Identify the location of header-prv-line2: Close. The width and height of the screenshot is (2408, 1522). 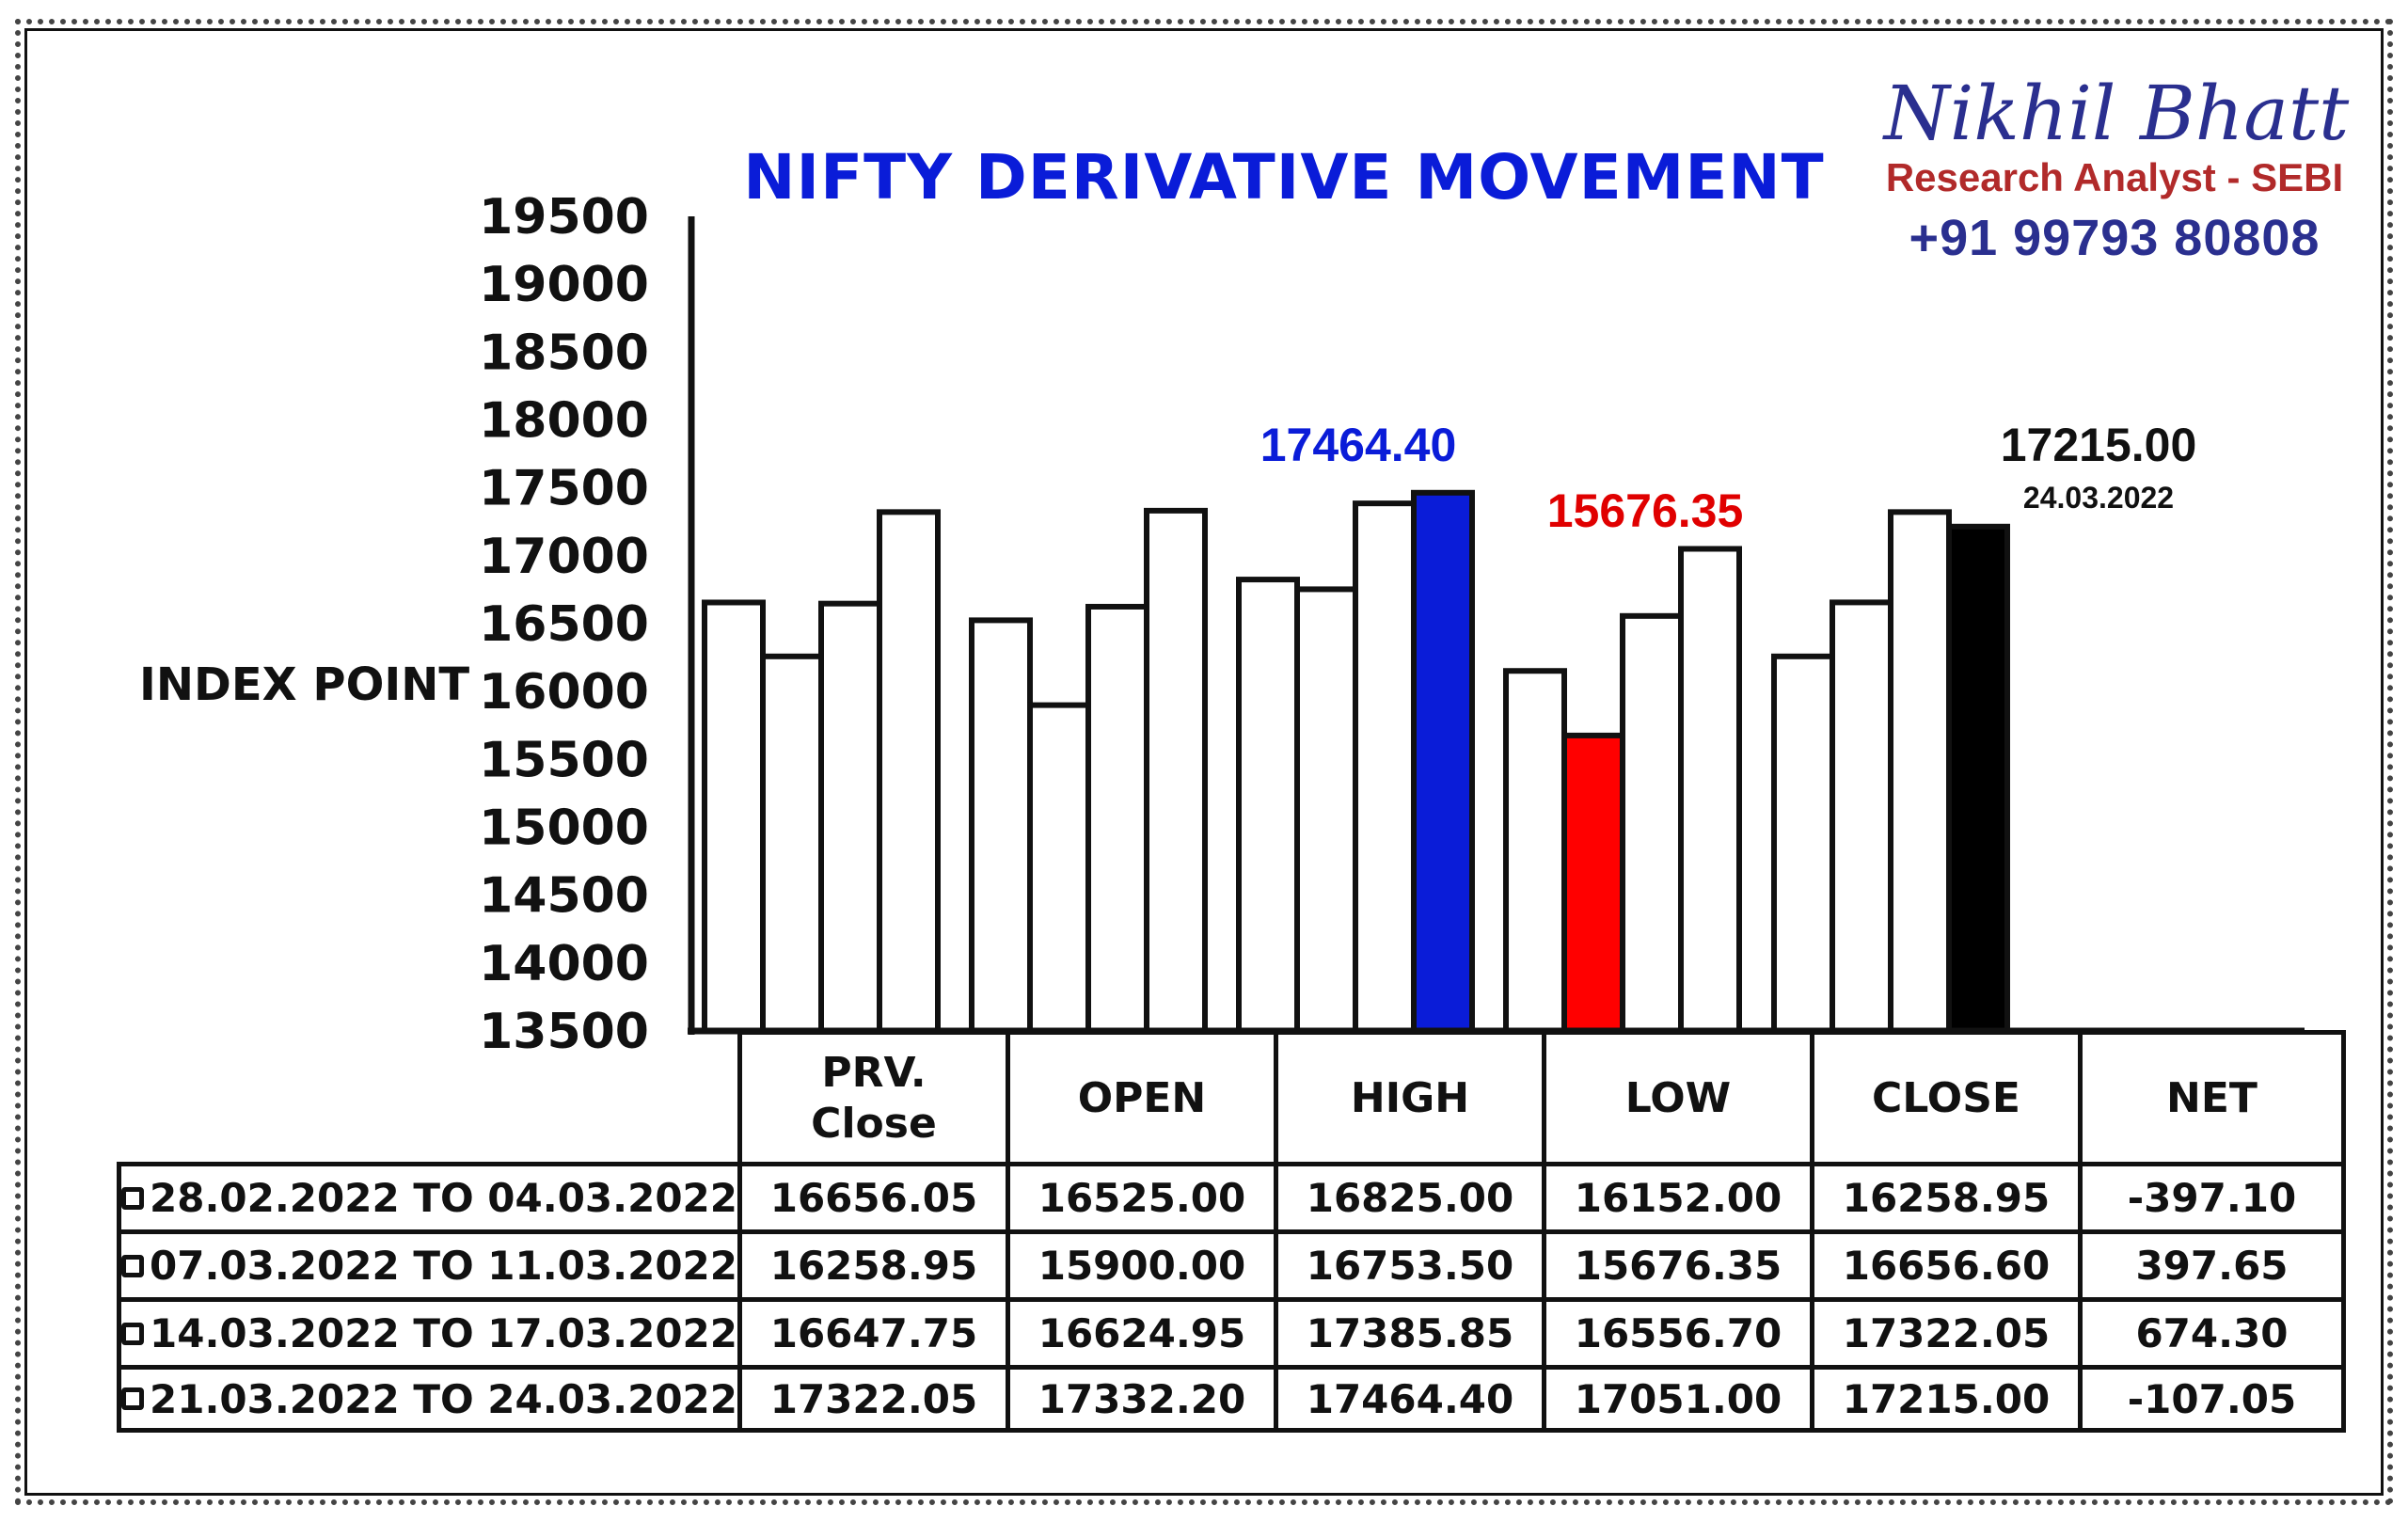
(874, 1123).